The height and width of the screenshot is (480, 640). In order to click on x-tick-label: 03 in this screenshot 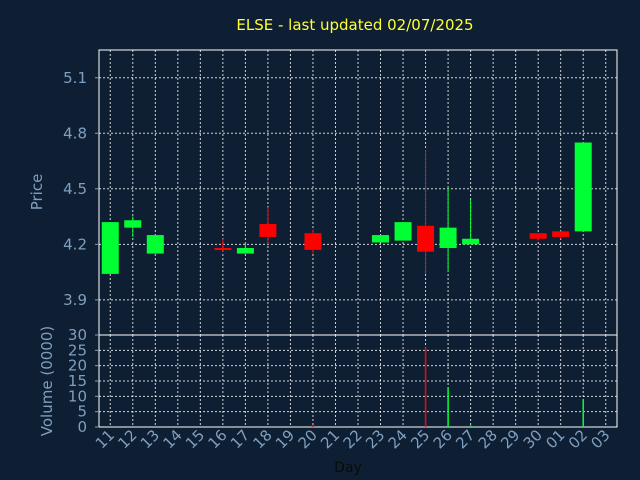, I will do `click(600, 439)`.